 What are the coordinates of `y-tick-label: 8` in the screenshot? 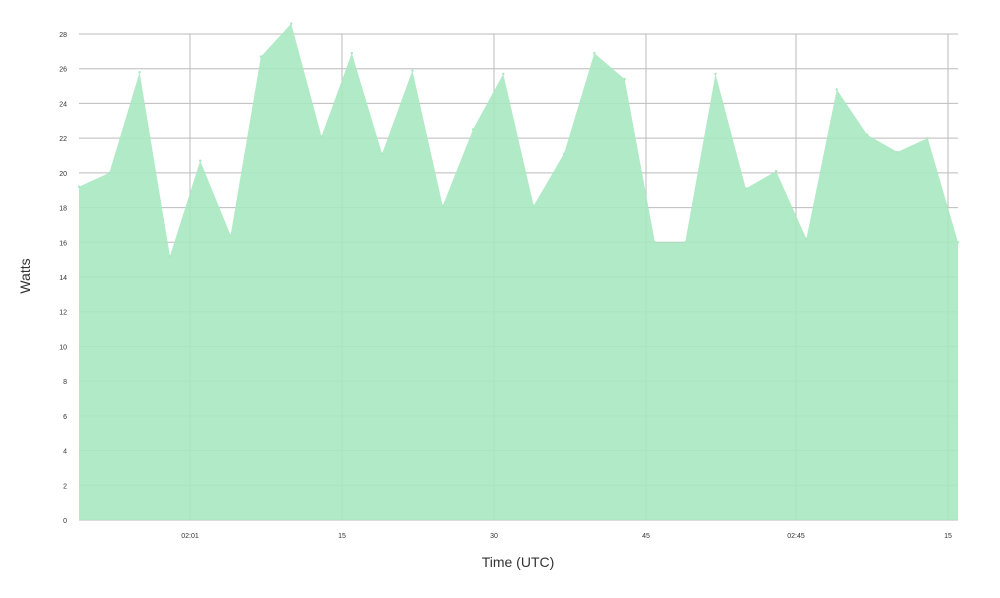 It's located at (65, 382).